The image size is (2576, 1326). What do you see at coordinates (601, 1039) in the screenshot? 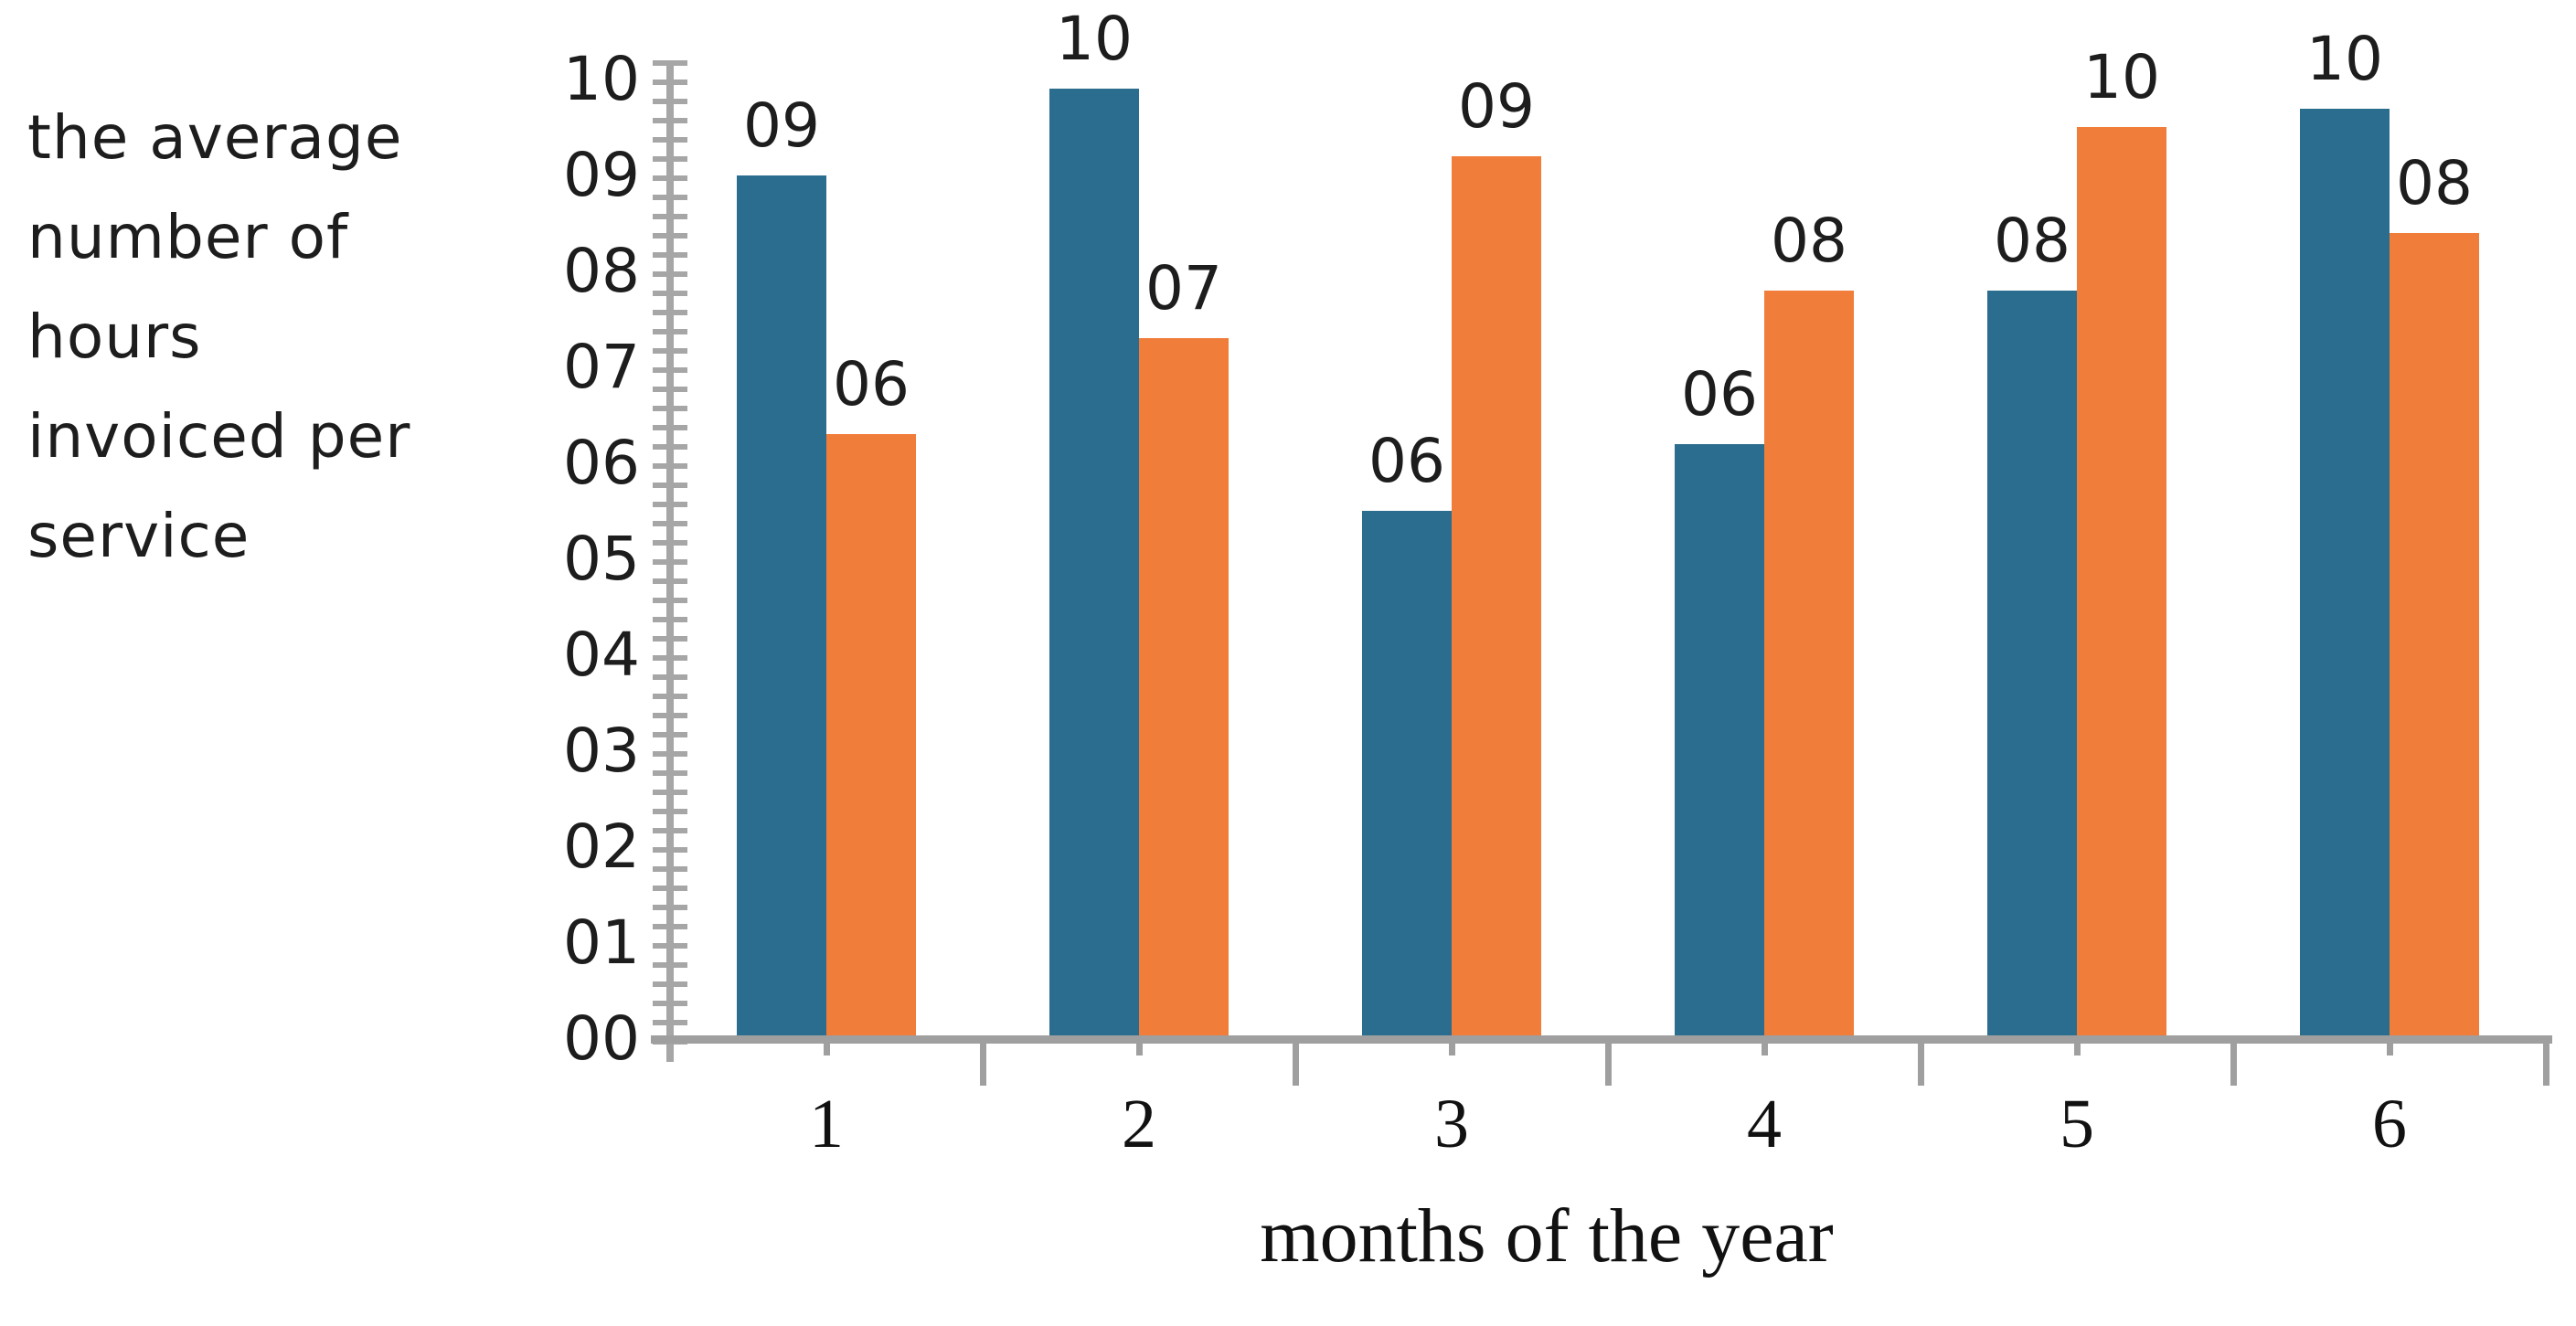
I see `y-tick-label-00: 00` at bounding box center [601, 1039].